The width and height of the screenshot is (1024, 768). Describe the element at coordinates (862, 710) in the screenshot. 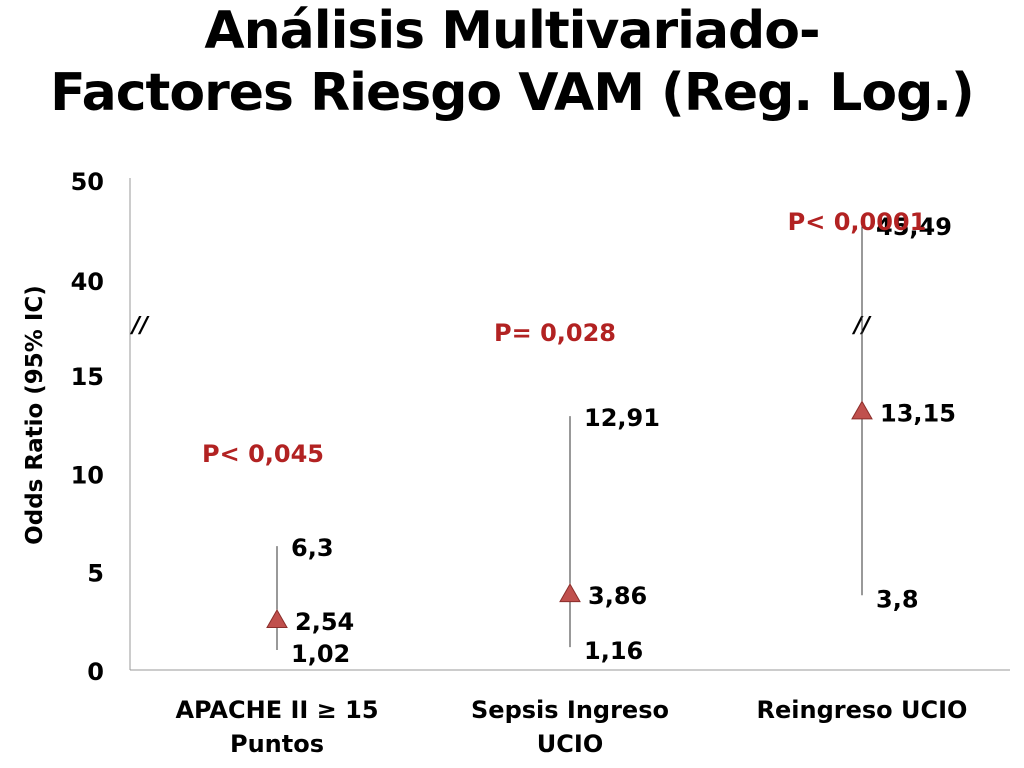

I see `x-category-label-line1: Reingreso UCIO` at that location.